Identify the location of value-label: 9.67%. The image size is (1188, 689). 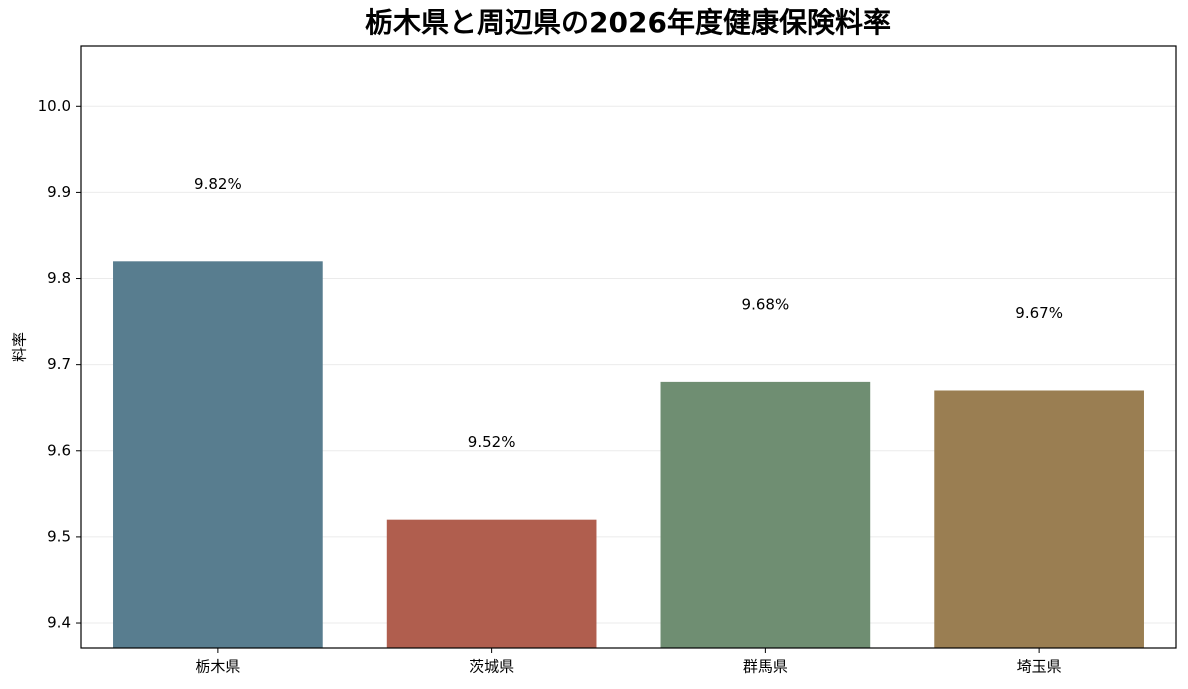
(1039, 313).